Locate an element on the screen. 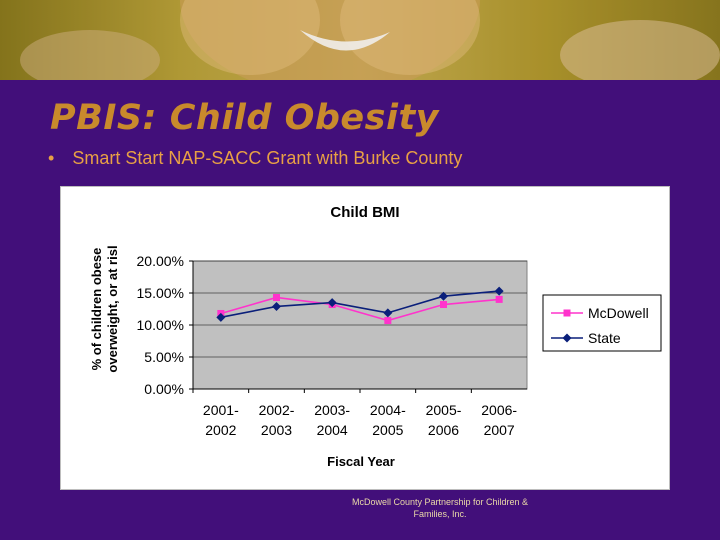 Image resolution: width=720 pixels, height=540 pixels. header-photo-banner is located at coordinates (360, 40).